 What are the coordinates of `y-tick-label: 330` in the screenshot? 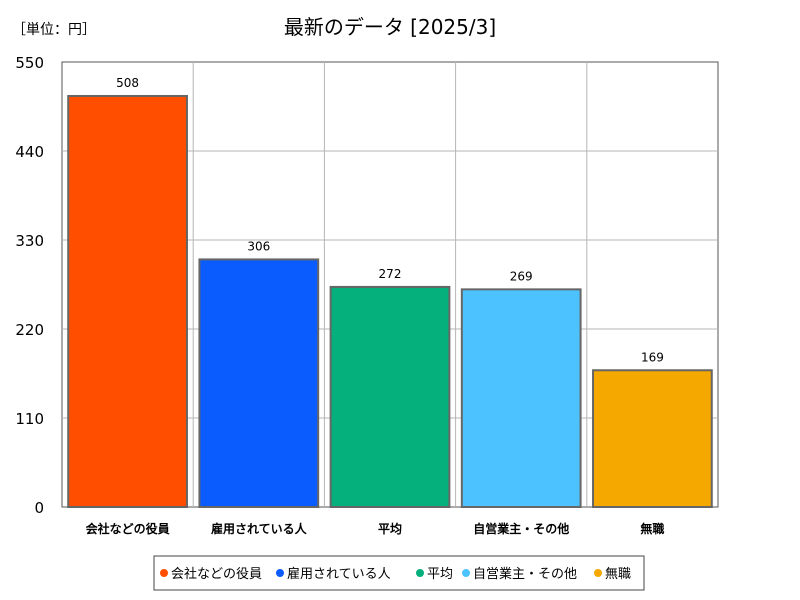 It's located at (29, 241).